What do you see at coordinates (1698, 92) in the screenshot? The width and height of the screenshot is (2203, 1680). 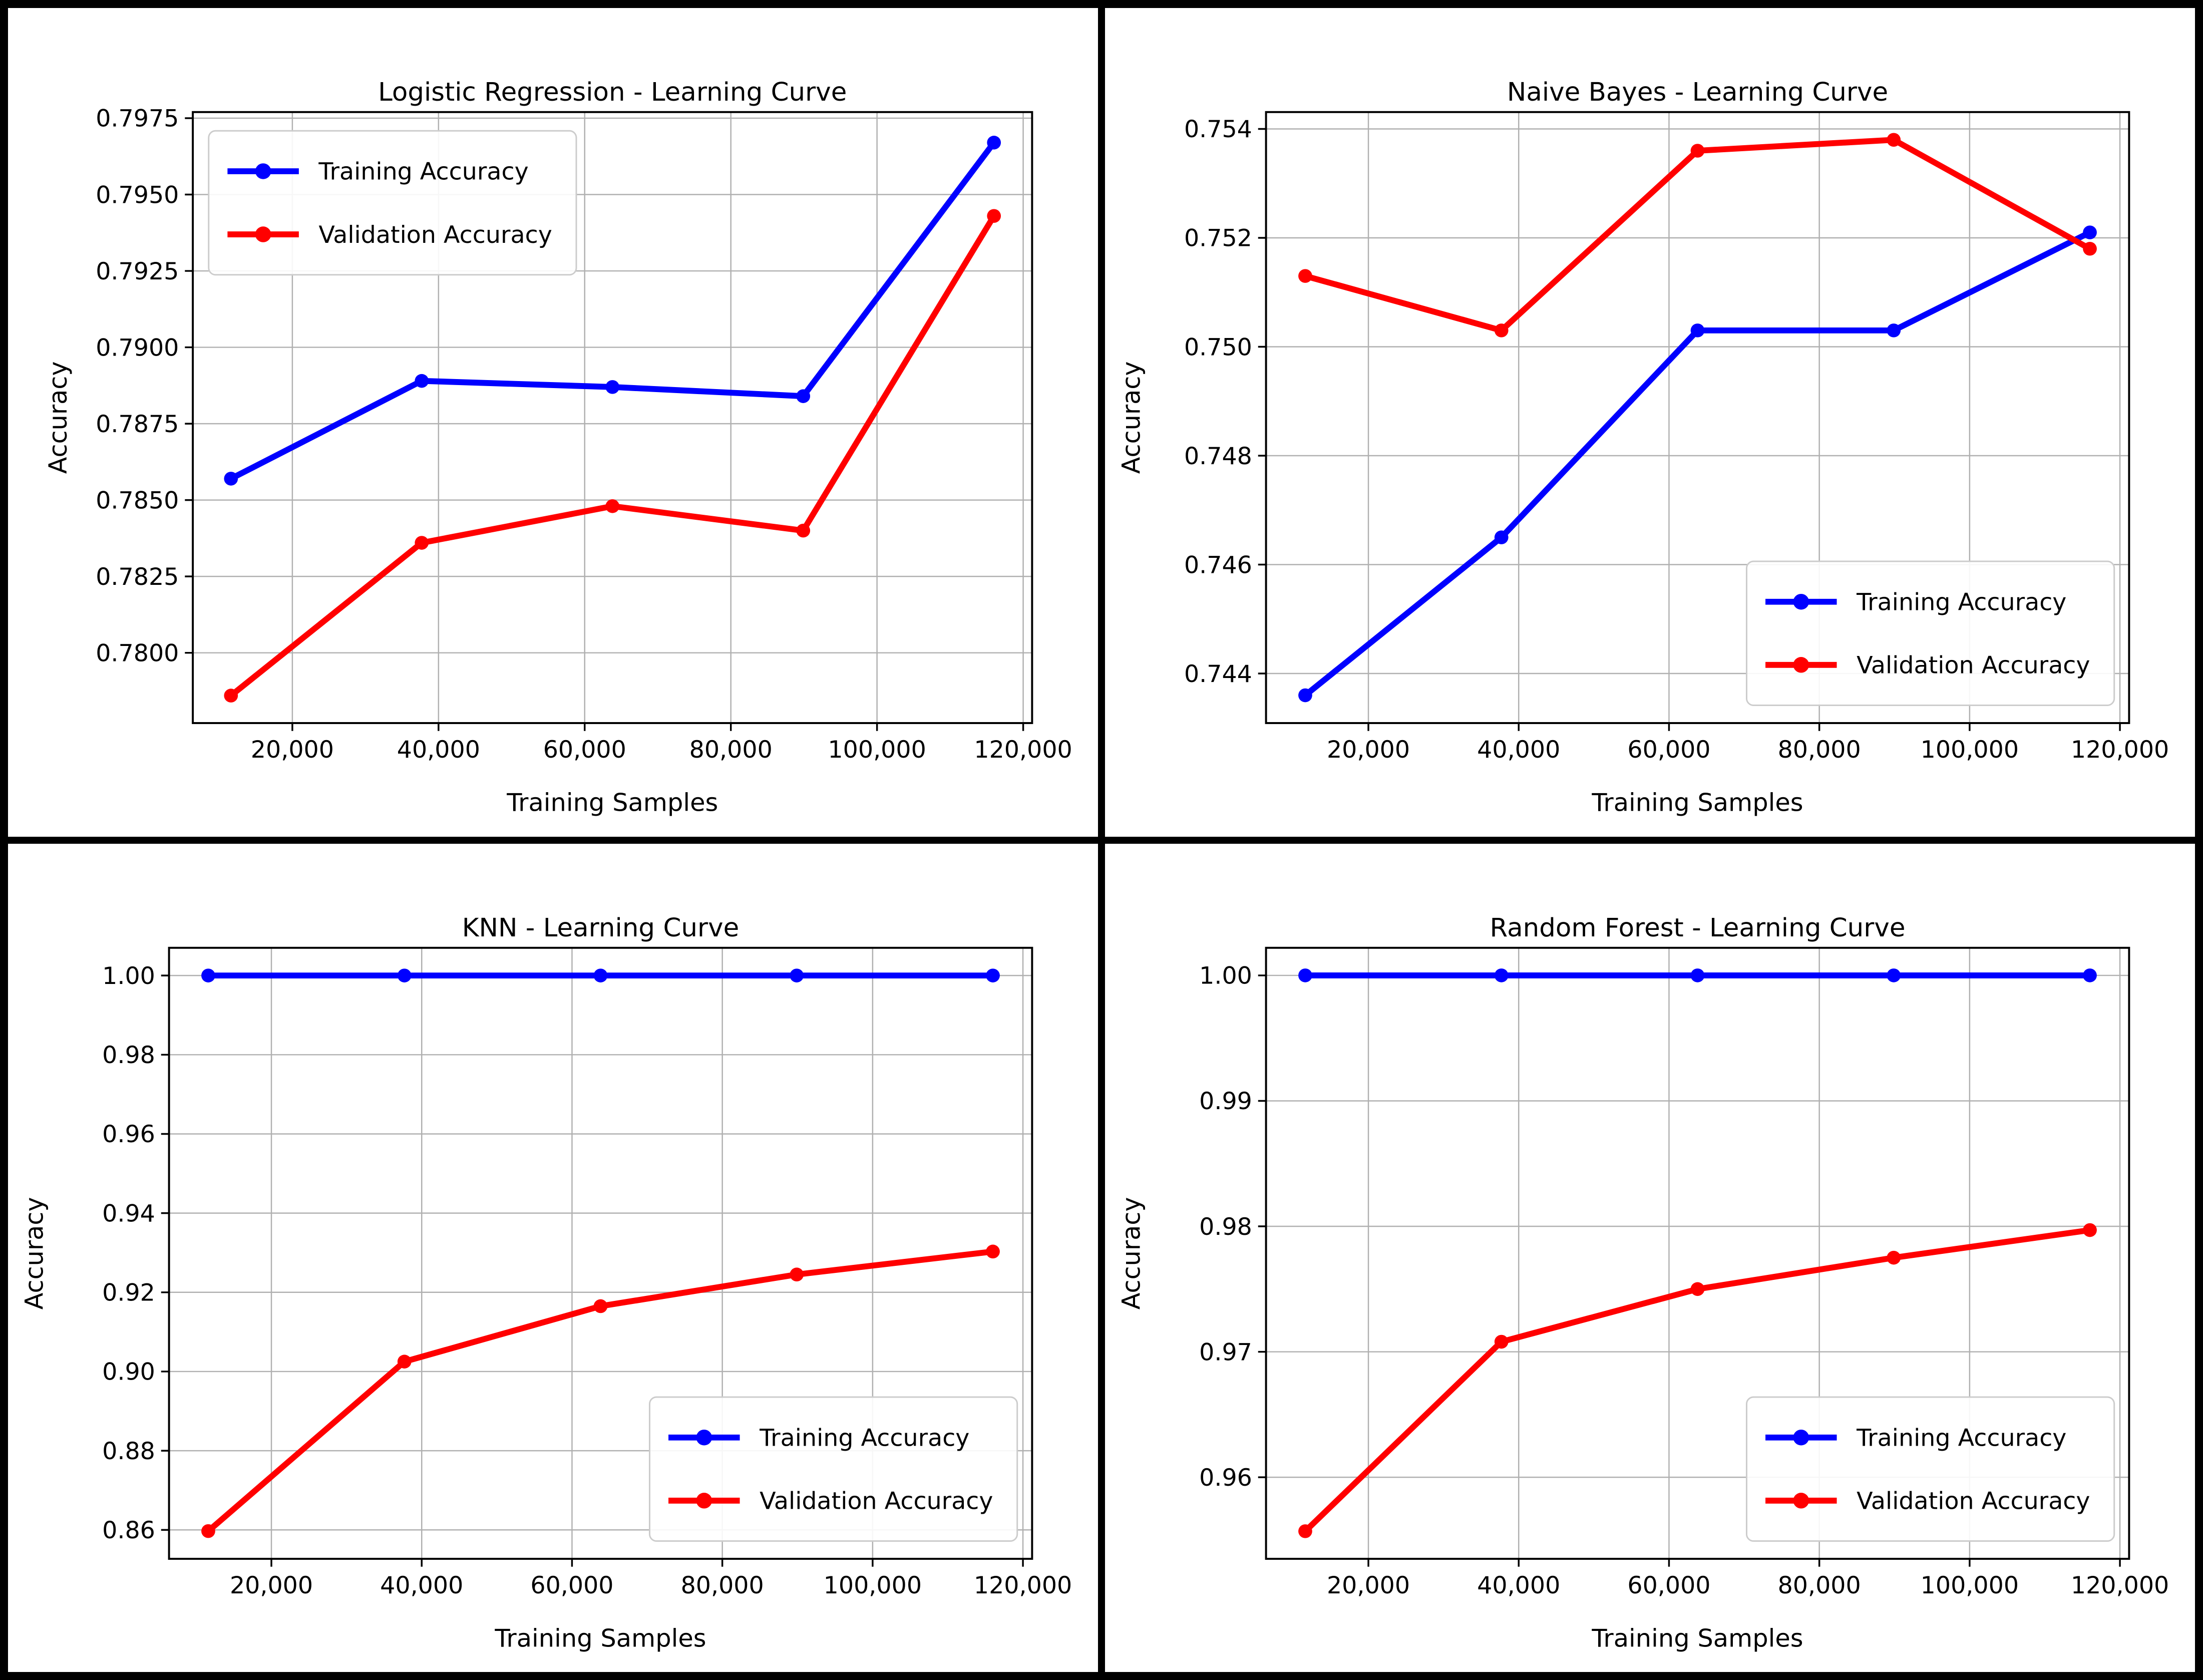 I see `chart-title: Naive Bayes - Learning Curve` at bounding box center [1698, 92].